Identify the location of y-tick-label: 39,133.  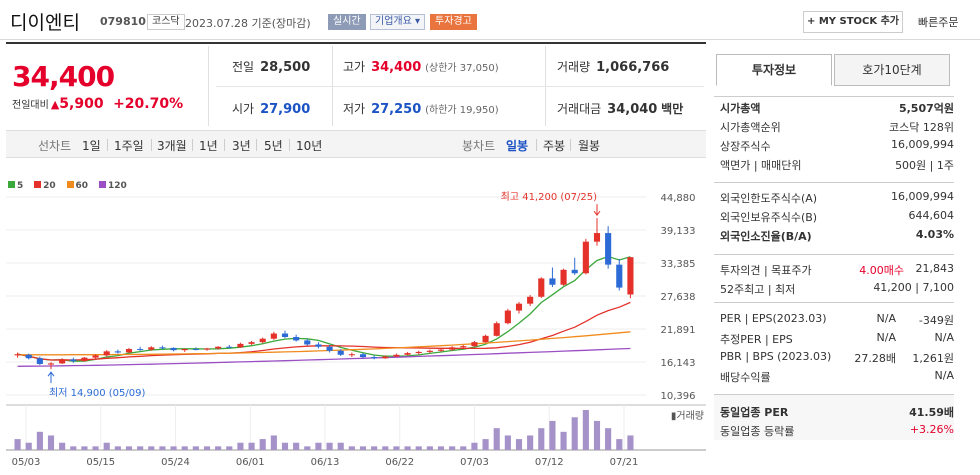
(678, 231).